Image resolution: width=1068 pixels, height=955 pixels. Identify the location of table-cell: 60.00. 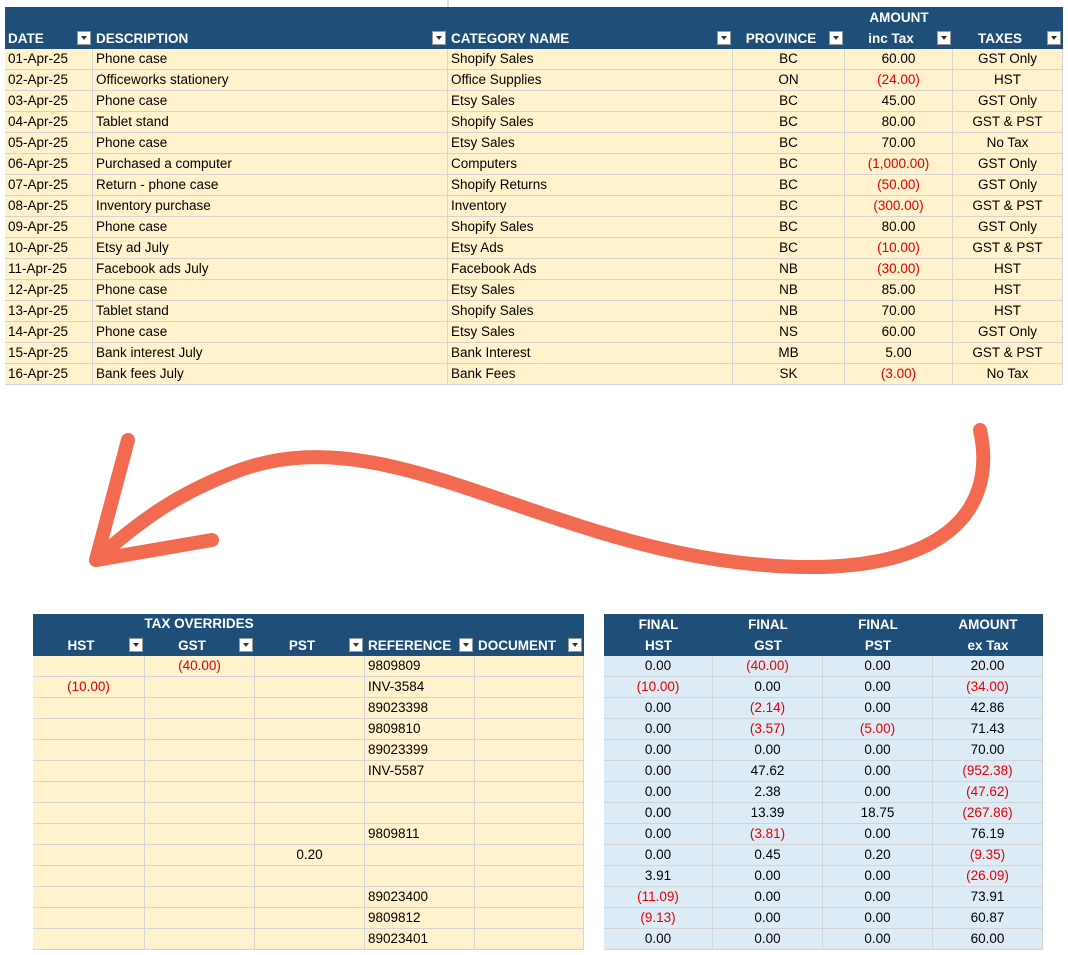
(899, 332).